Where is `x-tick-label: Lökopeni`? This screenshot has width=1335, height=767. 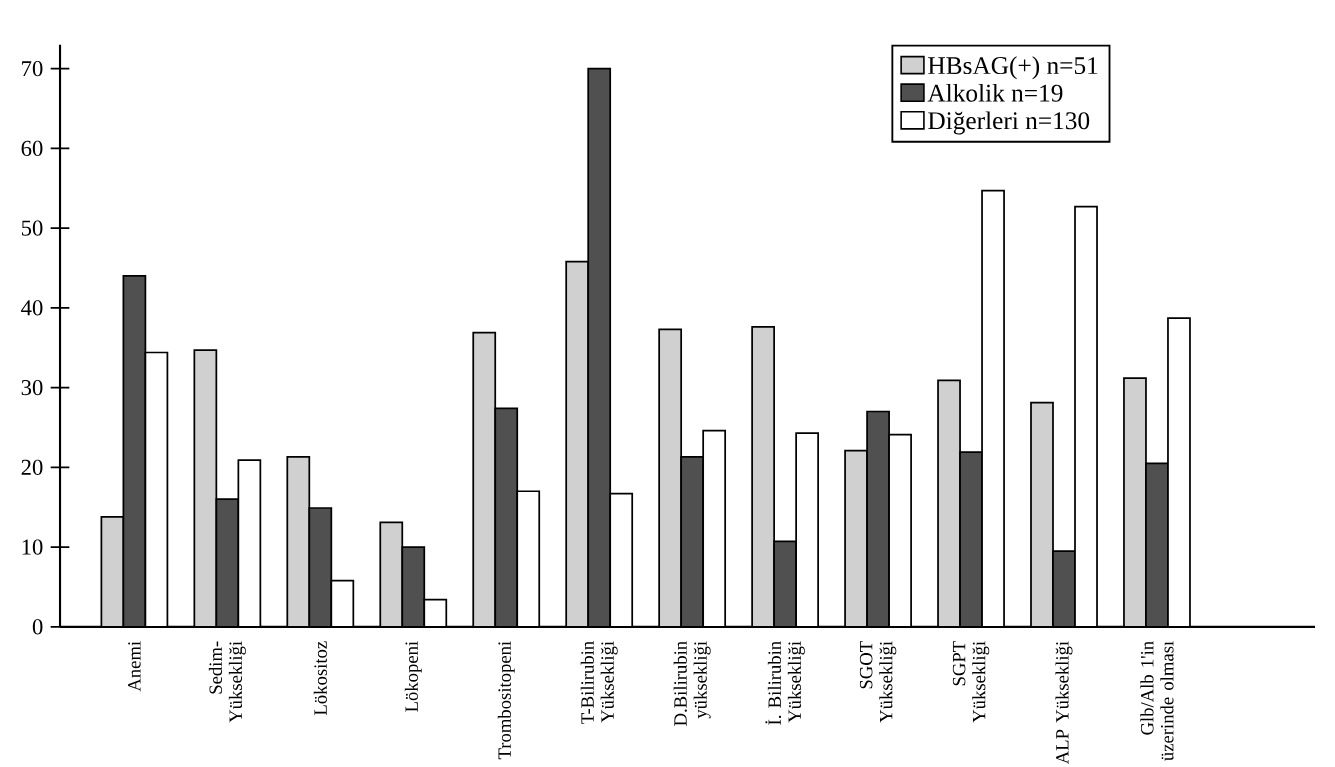
x-tick-label: Lökopeni is located at coordinates (413, 676).